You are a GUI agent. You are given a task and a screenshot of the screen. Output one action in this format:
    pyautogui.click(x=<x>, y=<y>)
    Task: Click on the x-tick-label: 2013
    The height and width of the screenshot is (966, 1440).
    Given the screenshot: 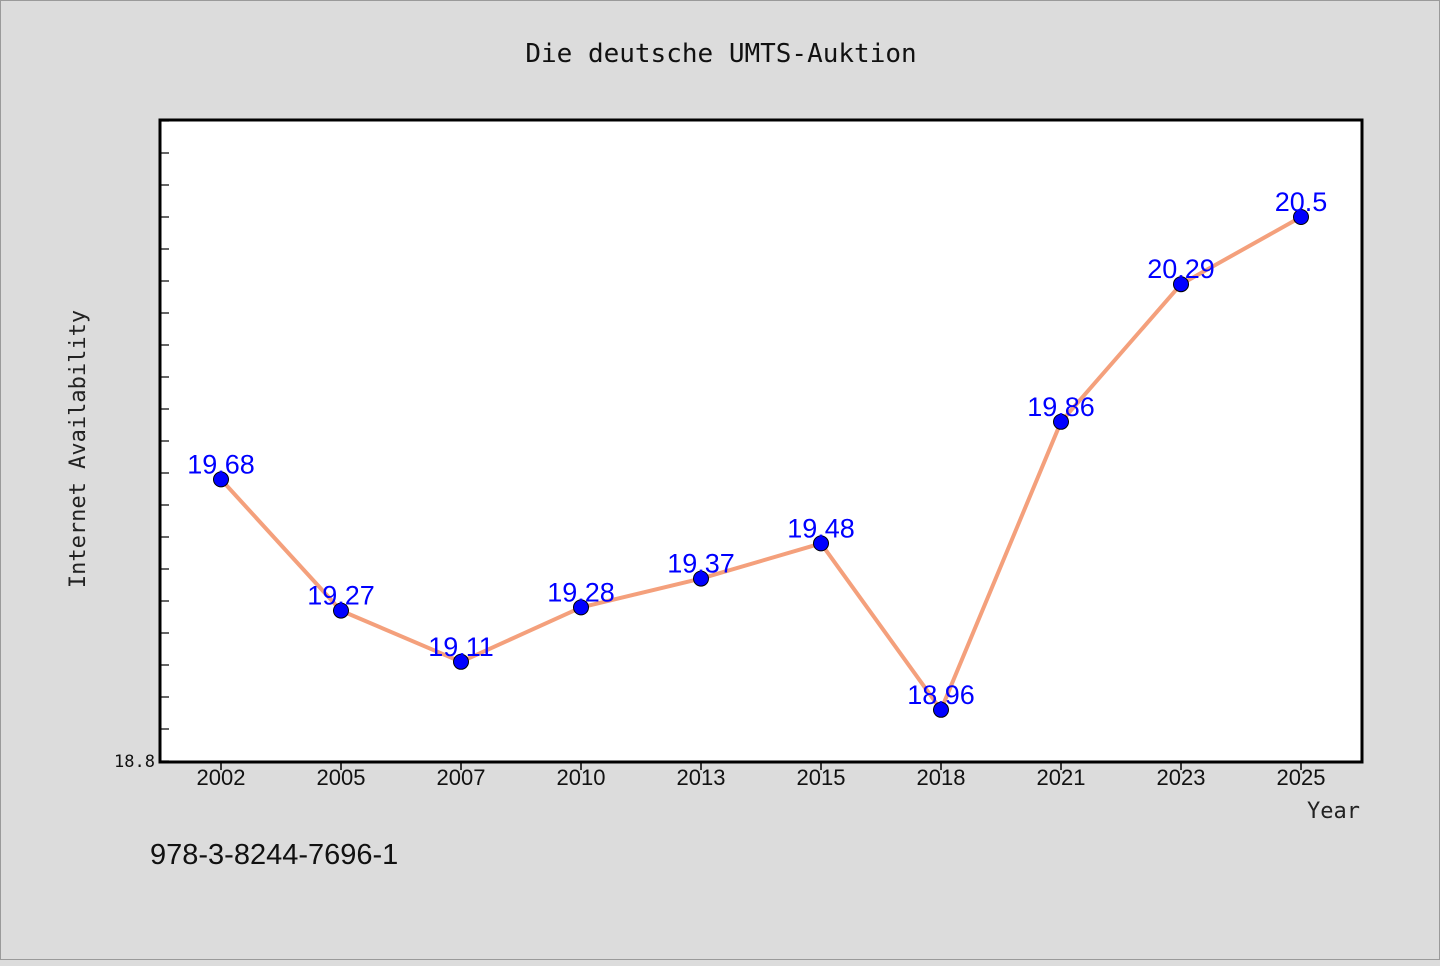 What is the action you would take?
    pyautogui.click(x=701, y=777)
    